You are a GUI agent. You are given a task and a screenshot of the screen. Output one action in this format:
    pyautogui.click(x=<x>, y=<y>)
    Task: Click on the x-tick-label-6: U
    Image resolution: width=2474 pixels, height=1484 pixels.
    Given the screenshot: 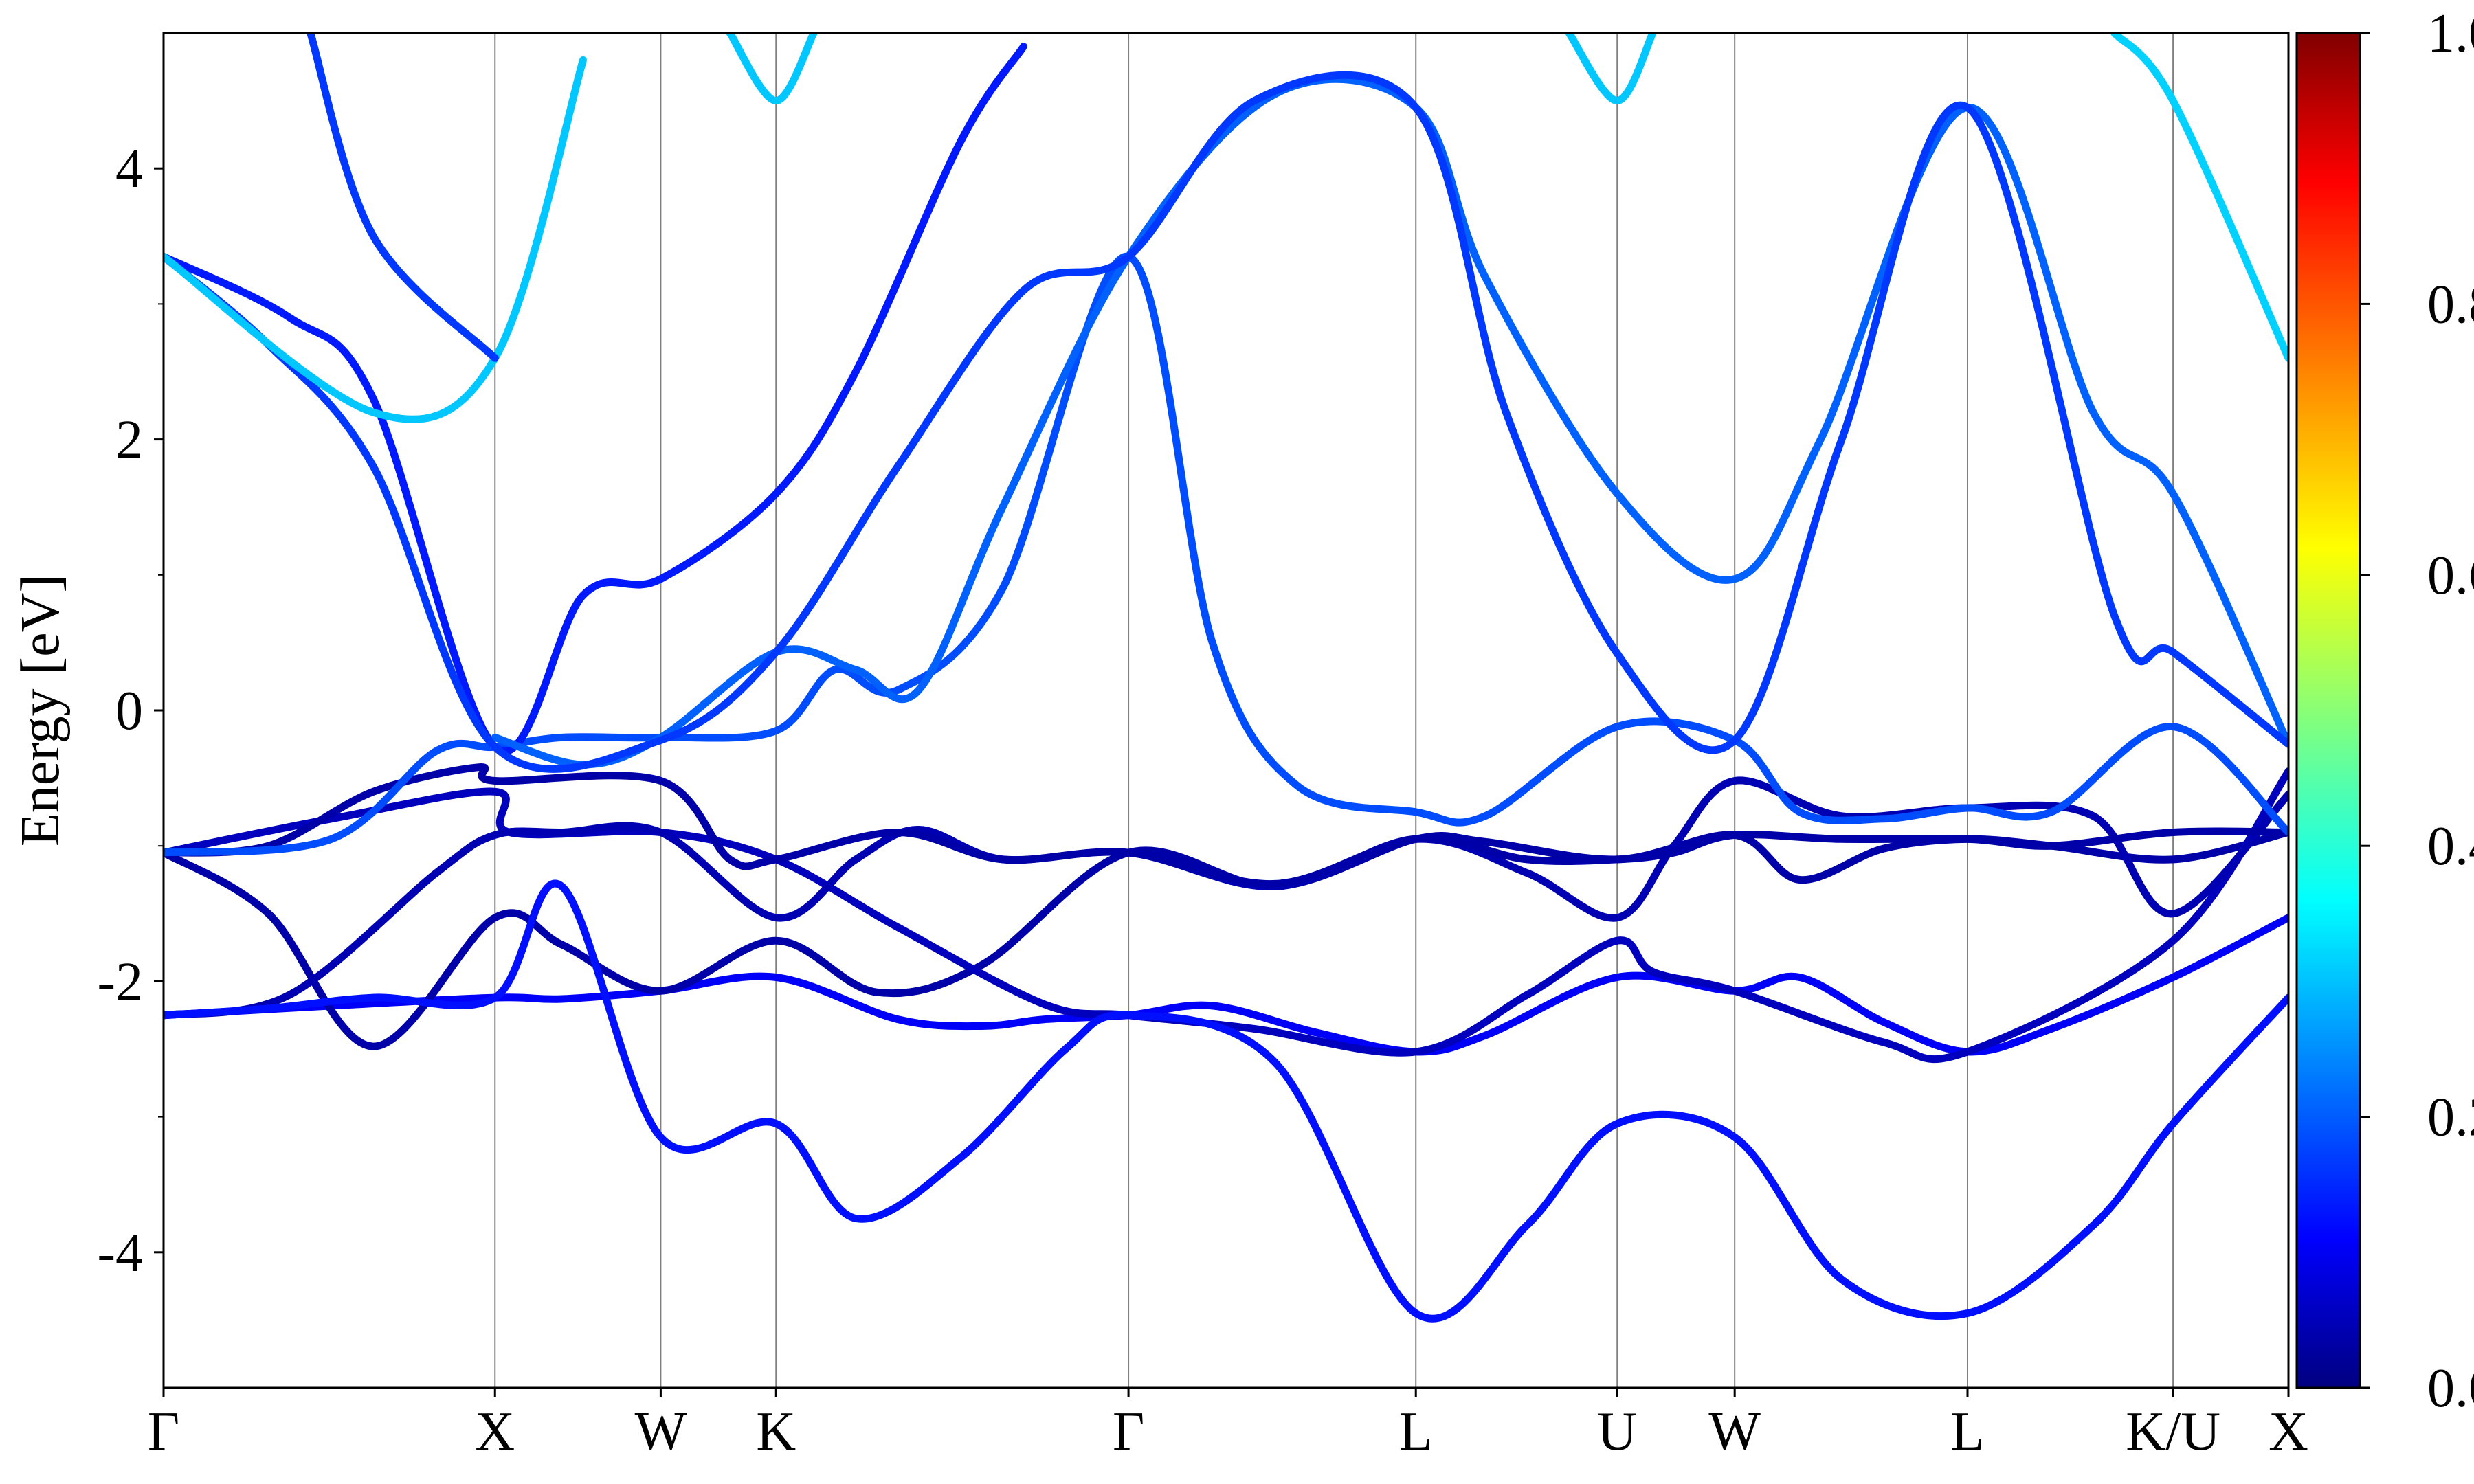 What is the action you would take?
    pyautogui.click(x=1617, y=1432)
    